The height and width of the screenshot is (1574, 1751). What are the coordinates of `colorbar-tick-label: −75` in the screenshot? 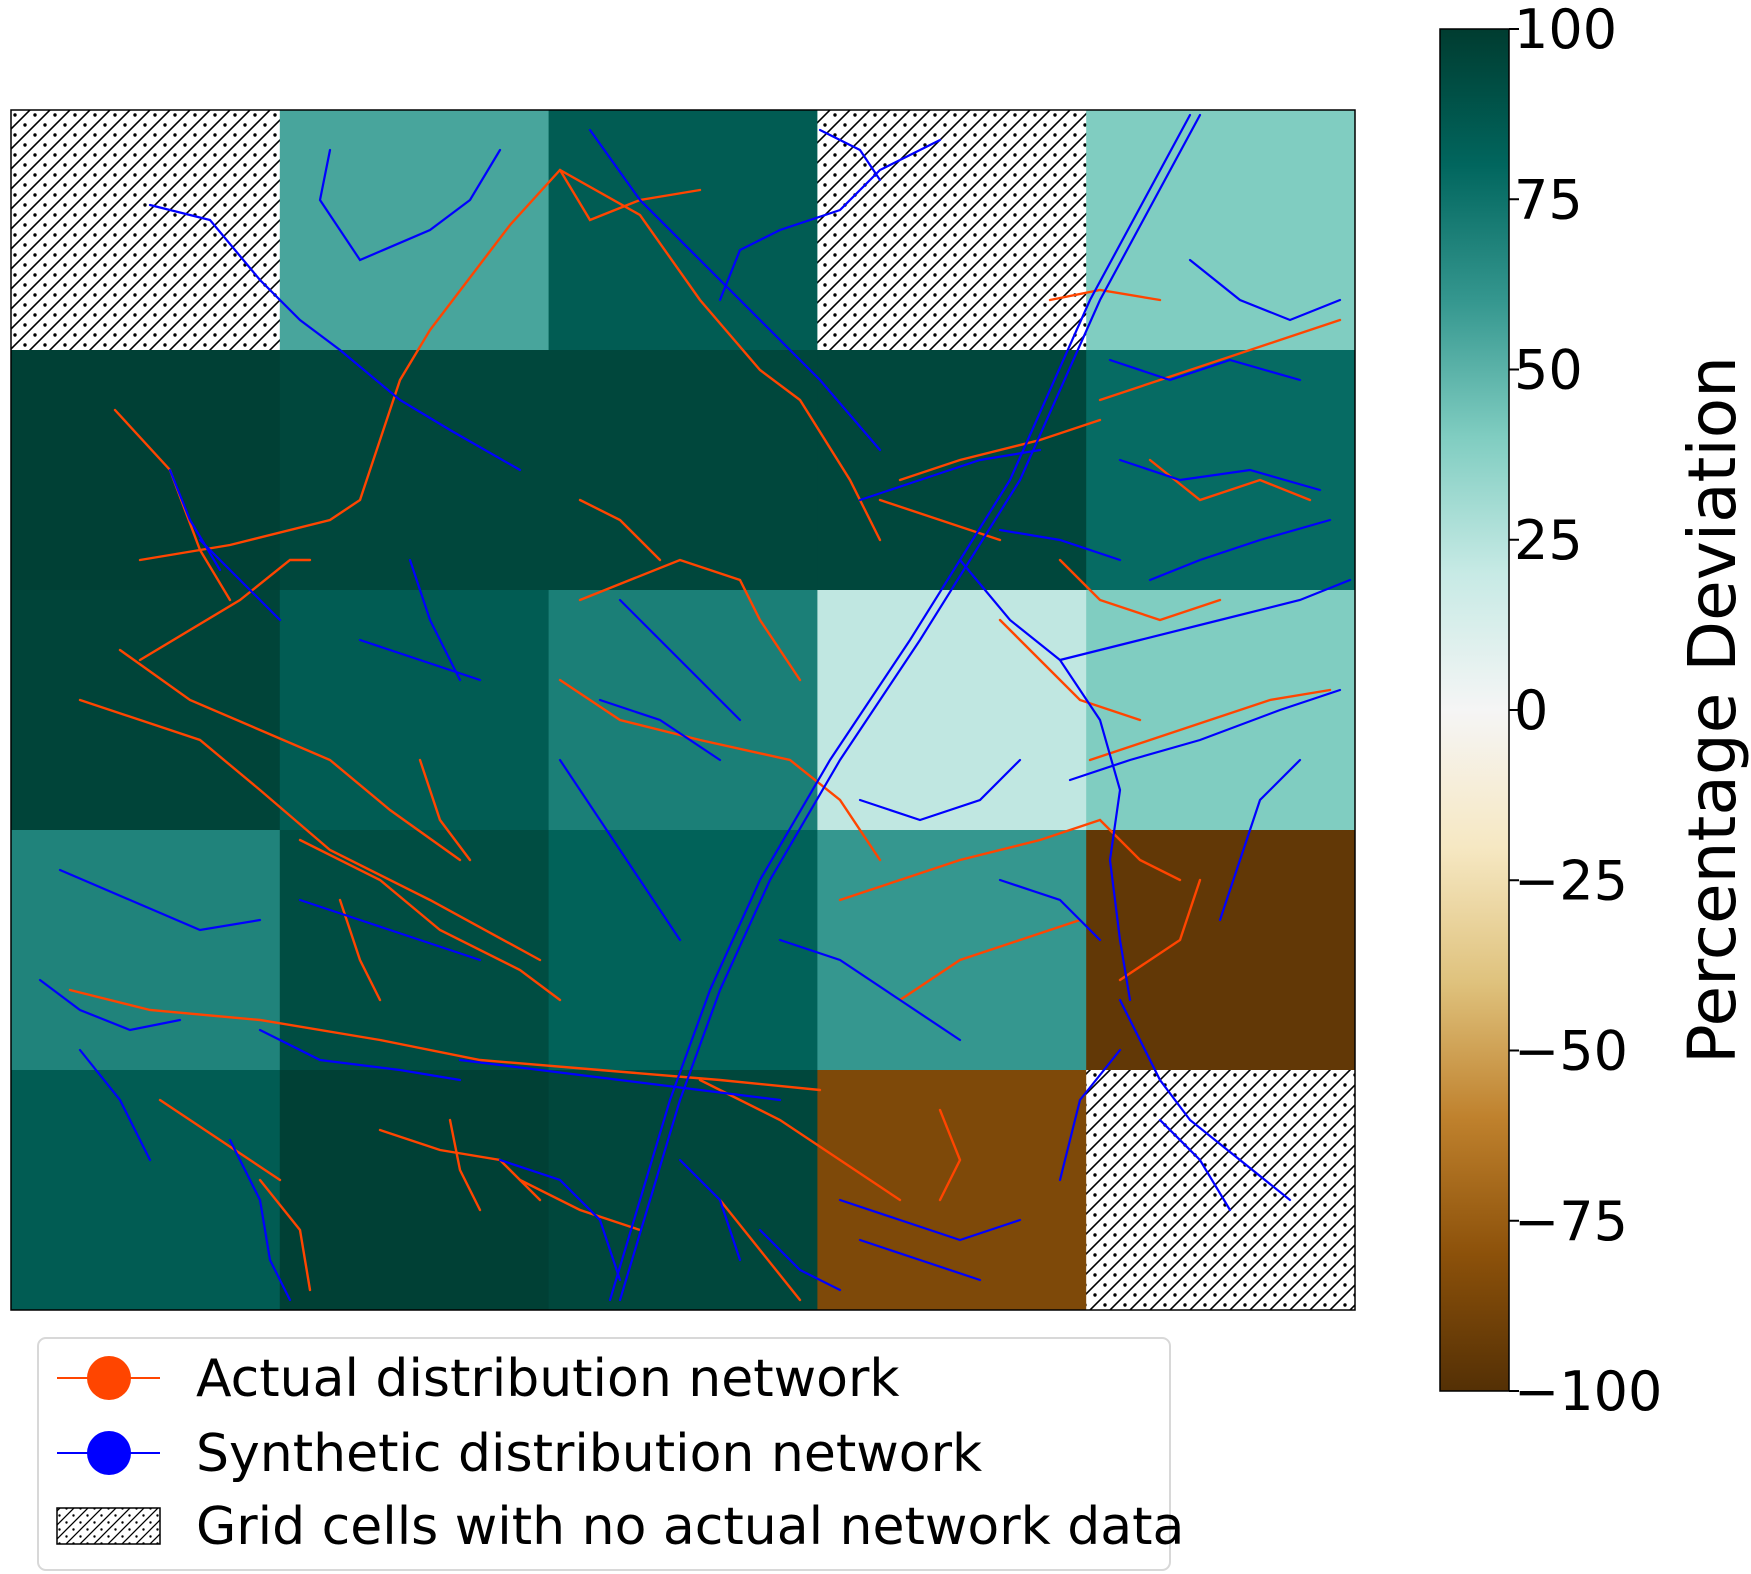 It's located at (1571, 1221).